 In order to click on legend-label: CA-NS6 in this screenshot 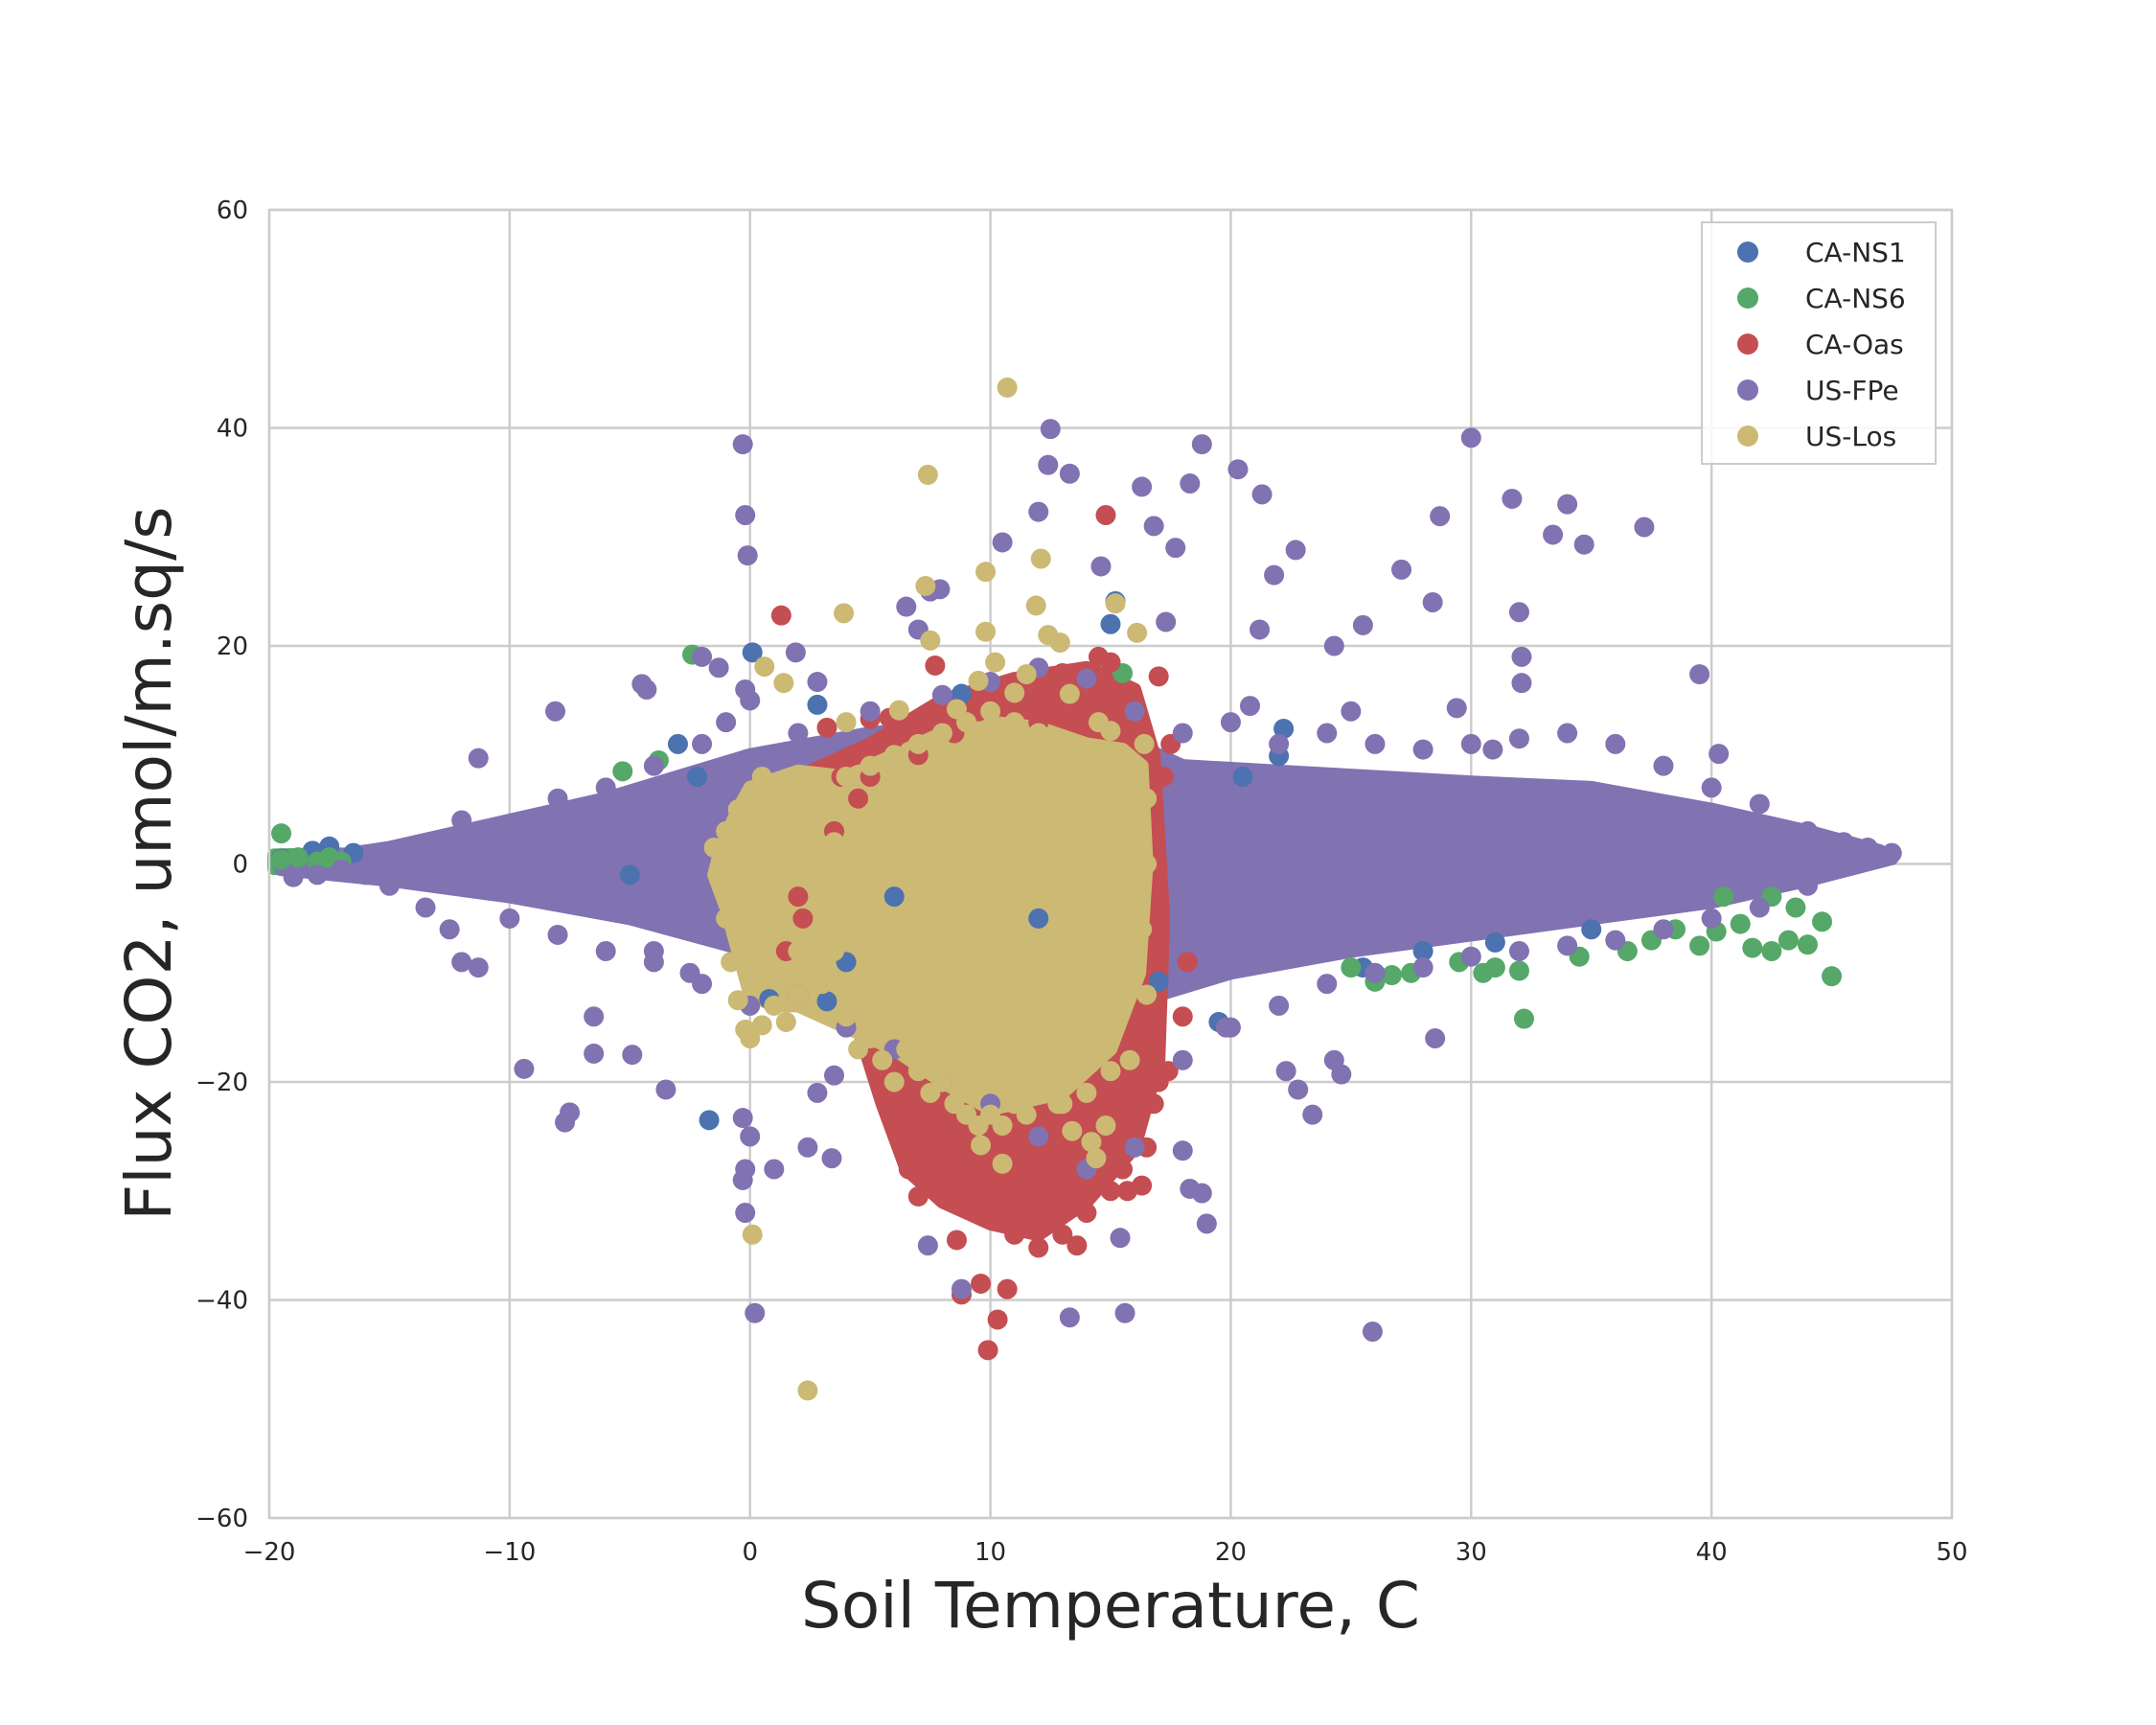, I will do `click(1855, 298)`.